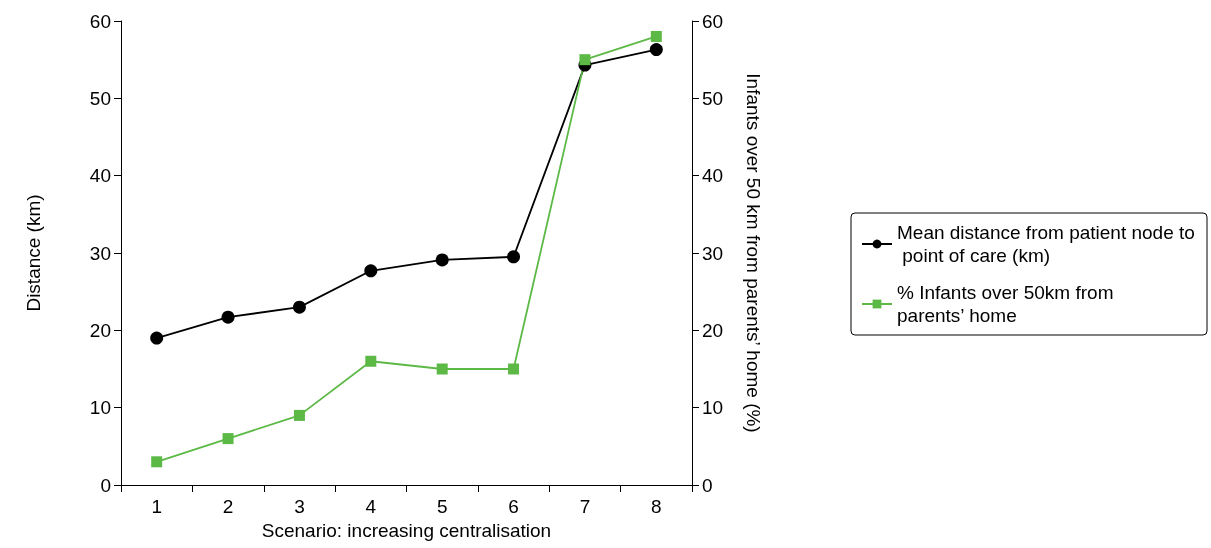  Describe the element at coordinates (713, 21) in the screenshot. I see `y2-tick-label: 60` at that location.